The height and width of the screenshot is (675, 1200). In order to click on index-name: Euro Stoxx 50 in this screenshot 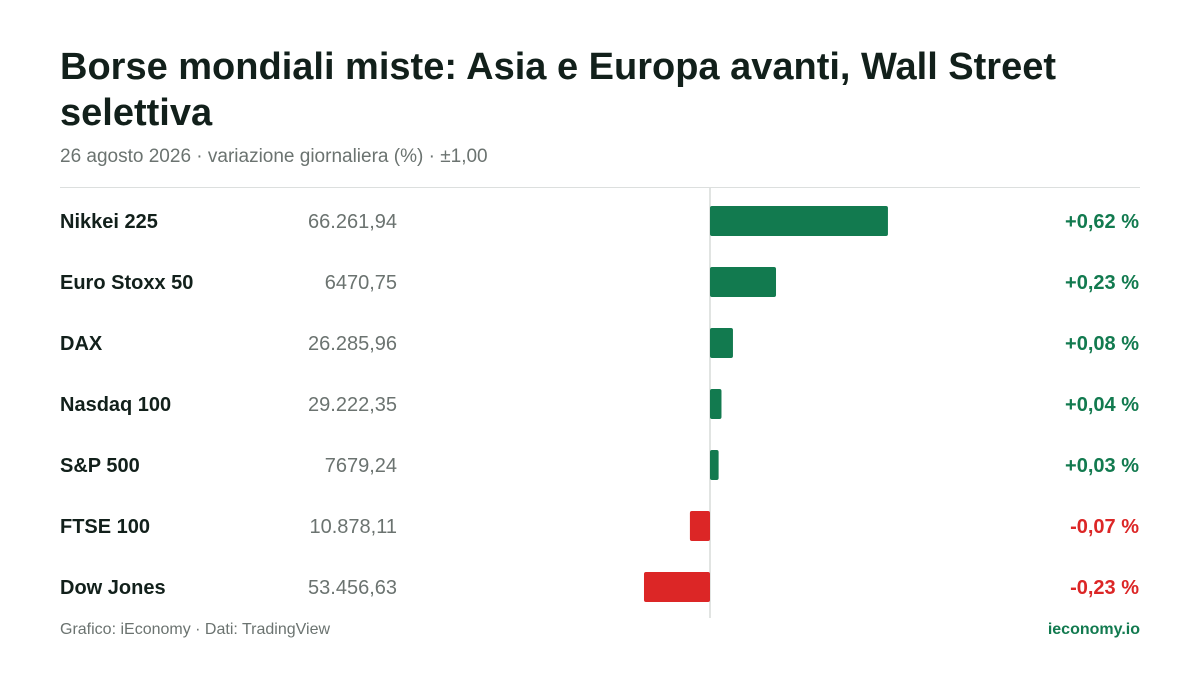, I will do `click(126, 283)`.